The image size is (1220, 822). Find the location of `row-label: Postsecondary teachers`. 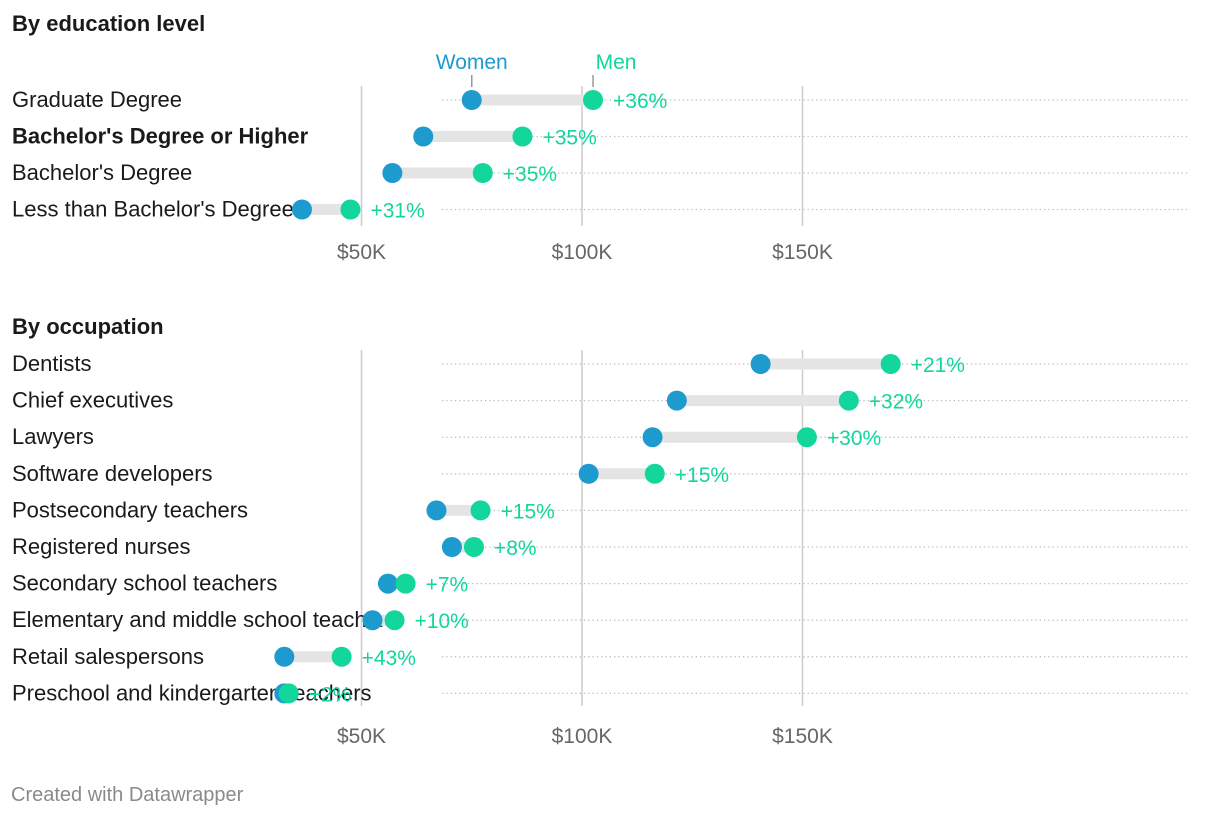

row-label: Postsecondary teachers is located at coordinates (130, 509).